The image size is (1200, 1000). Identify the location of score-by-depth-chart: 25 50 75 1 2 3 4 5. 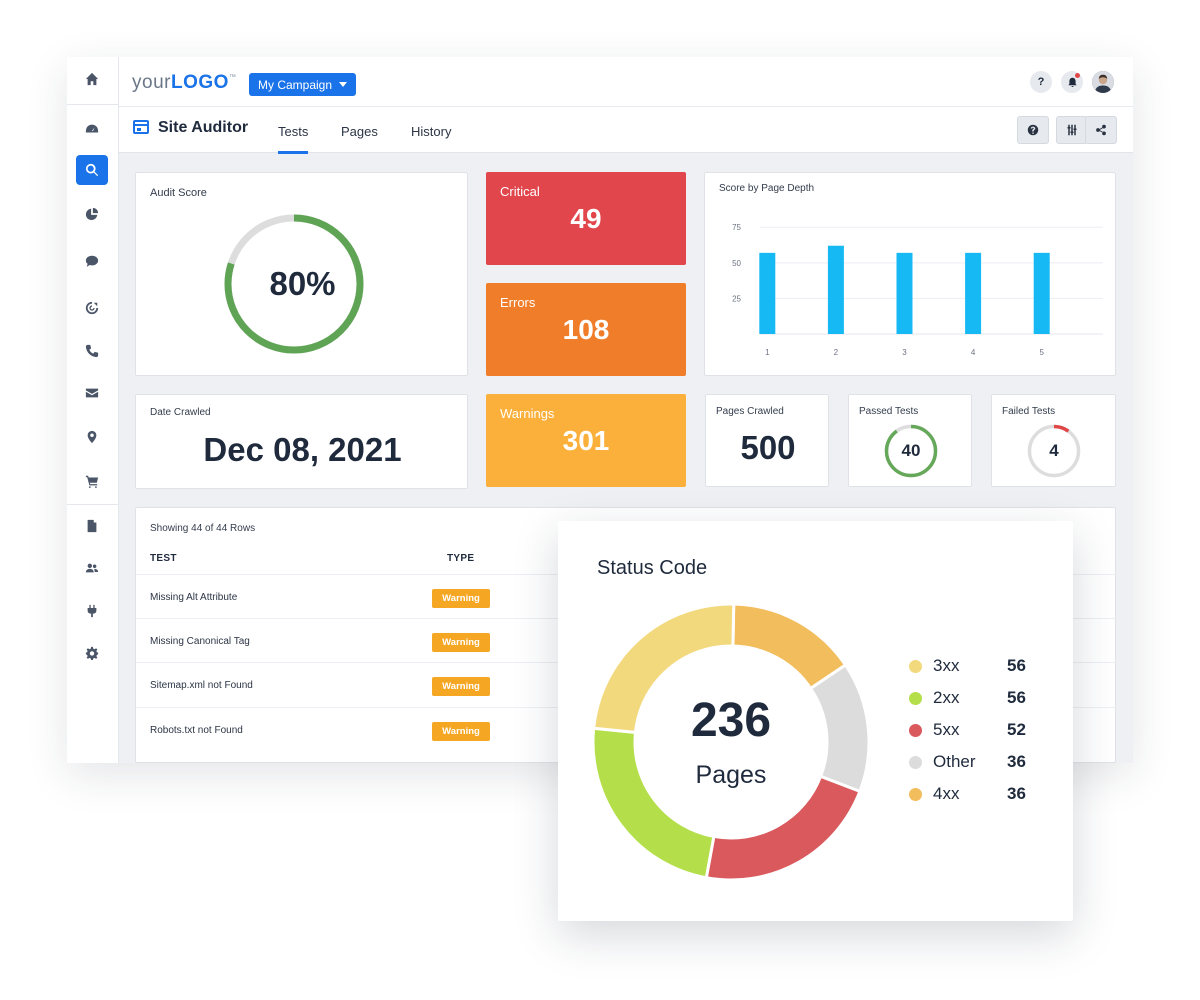
(917, 290).